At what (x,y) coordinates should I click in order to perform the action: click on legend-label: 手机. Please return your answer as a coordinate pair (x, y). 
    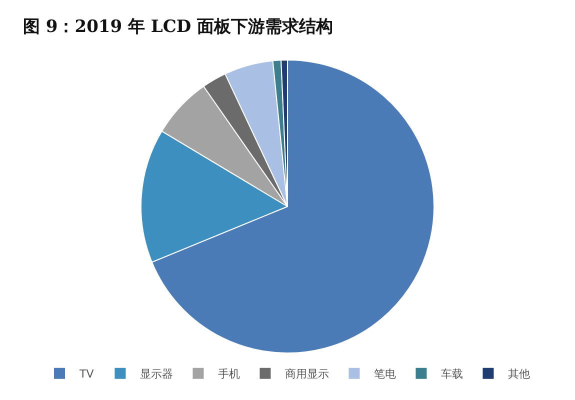
    Looking at the image, I should click on (229, 374).